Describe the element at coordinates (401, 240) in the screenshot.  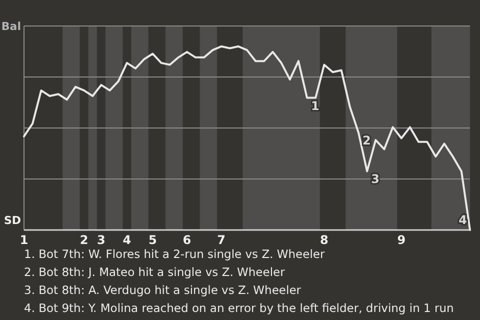
I see `x-tick-label: 9` at that location.